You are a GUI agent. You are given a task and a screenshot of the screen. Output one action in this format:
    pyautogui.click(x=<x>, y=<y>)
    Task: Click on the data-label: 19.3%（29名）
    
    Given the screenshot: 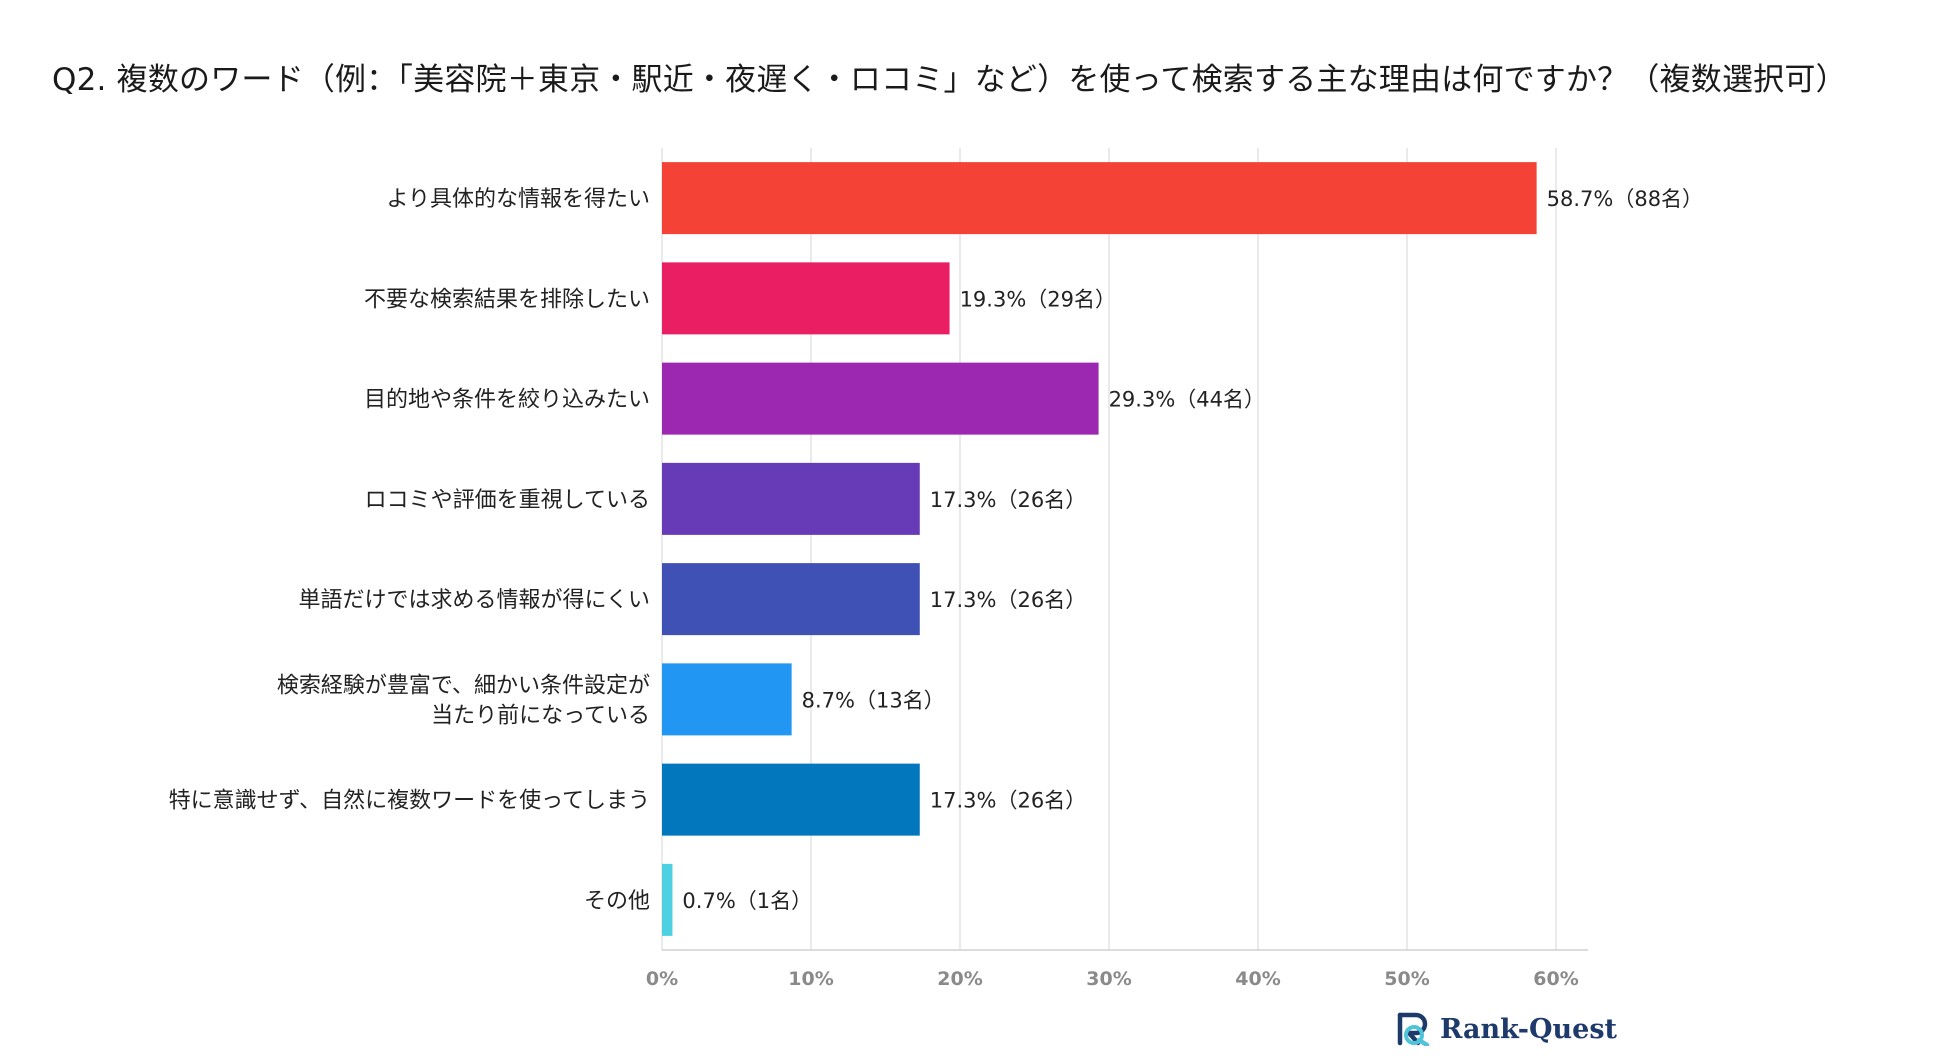 What is the action you would take?
    pyautogui.click(x=1038, y=299)
    